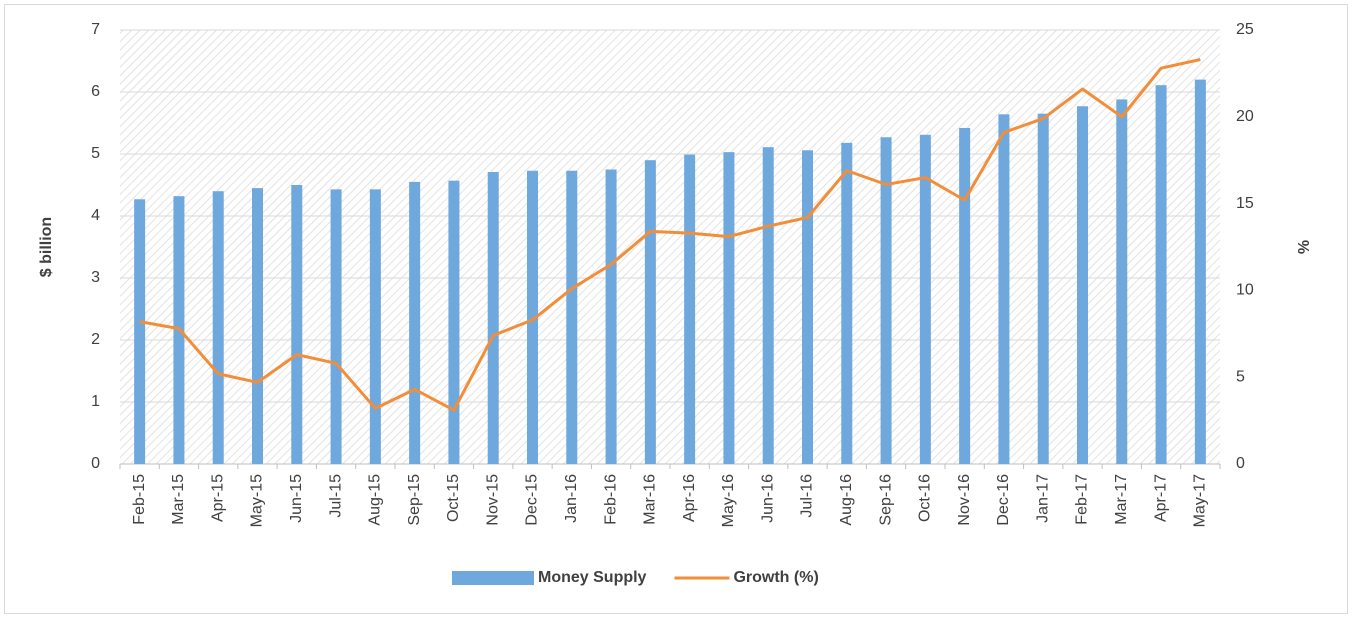  I want to click on legend-label: Growth (%), so click(775, 577).